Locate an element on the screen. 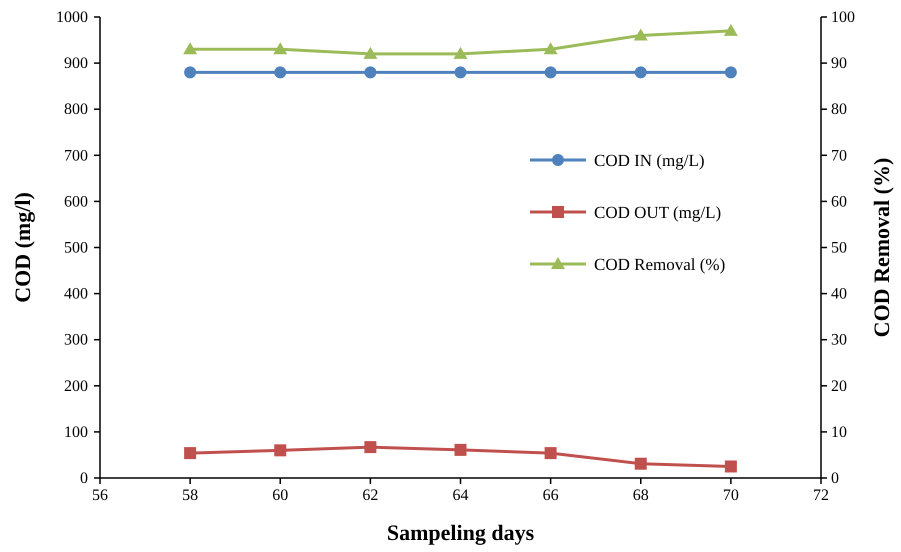 The height and width of the screenshot is (552, 901). y-tick-label: 400 is located at coordinates (76, 294).